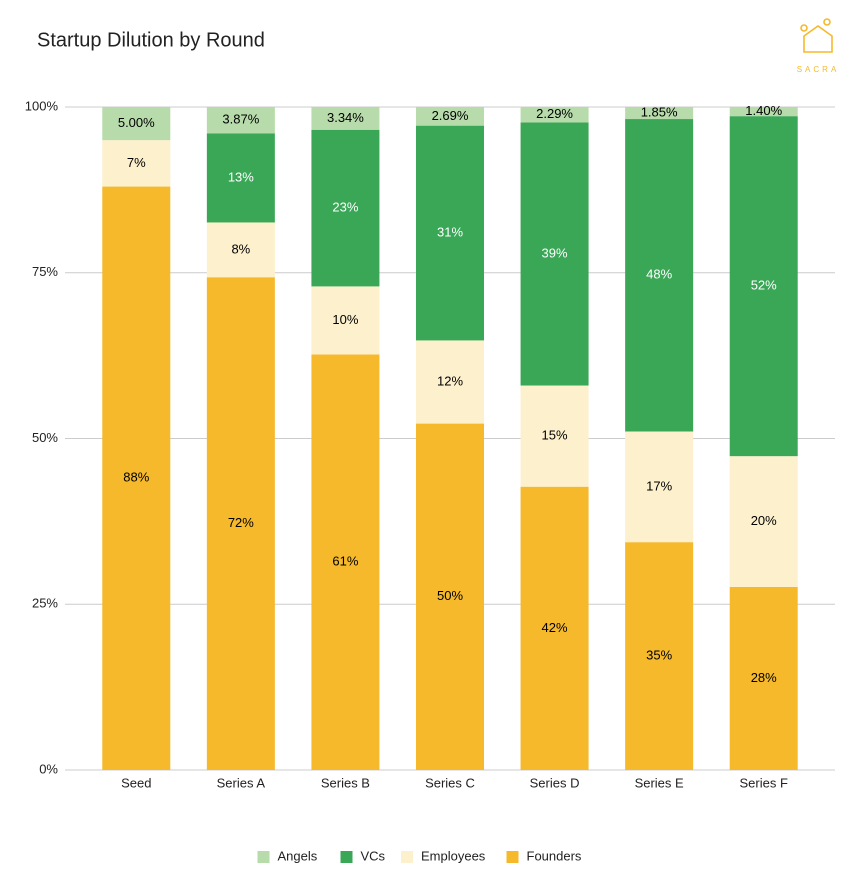  What do you see at coordinates (45, 603) in the screenshot?
I see `y-tick-label: 25%` at bounding box center [45, 603].